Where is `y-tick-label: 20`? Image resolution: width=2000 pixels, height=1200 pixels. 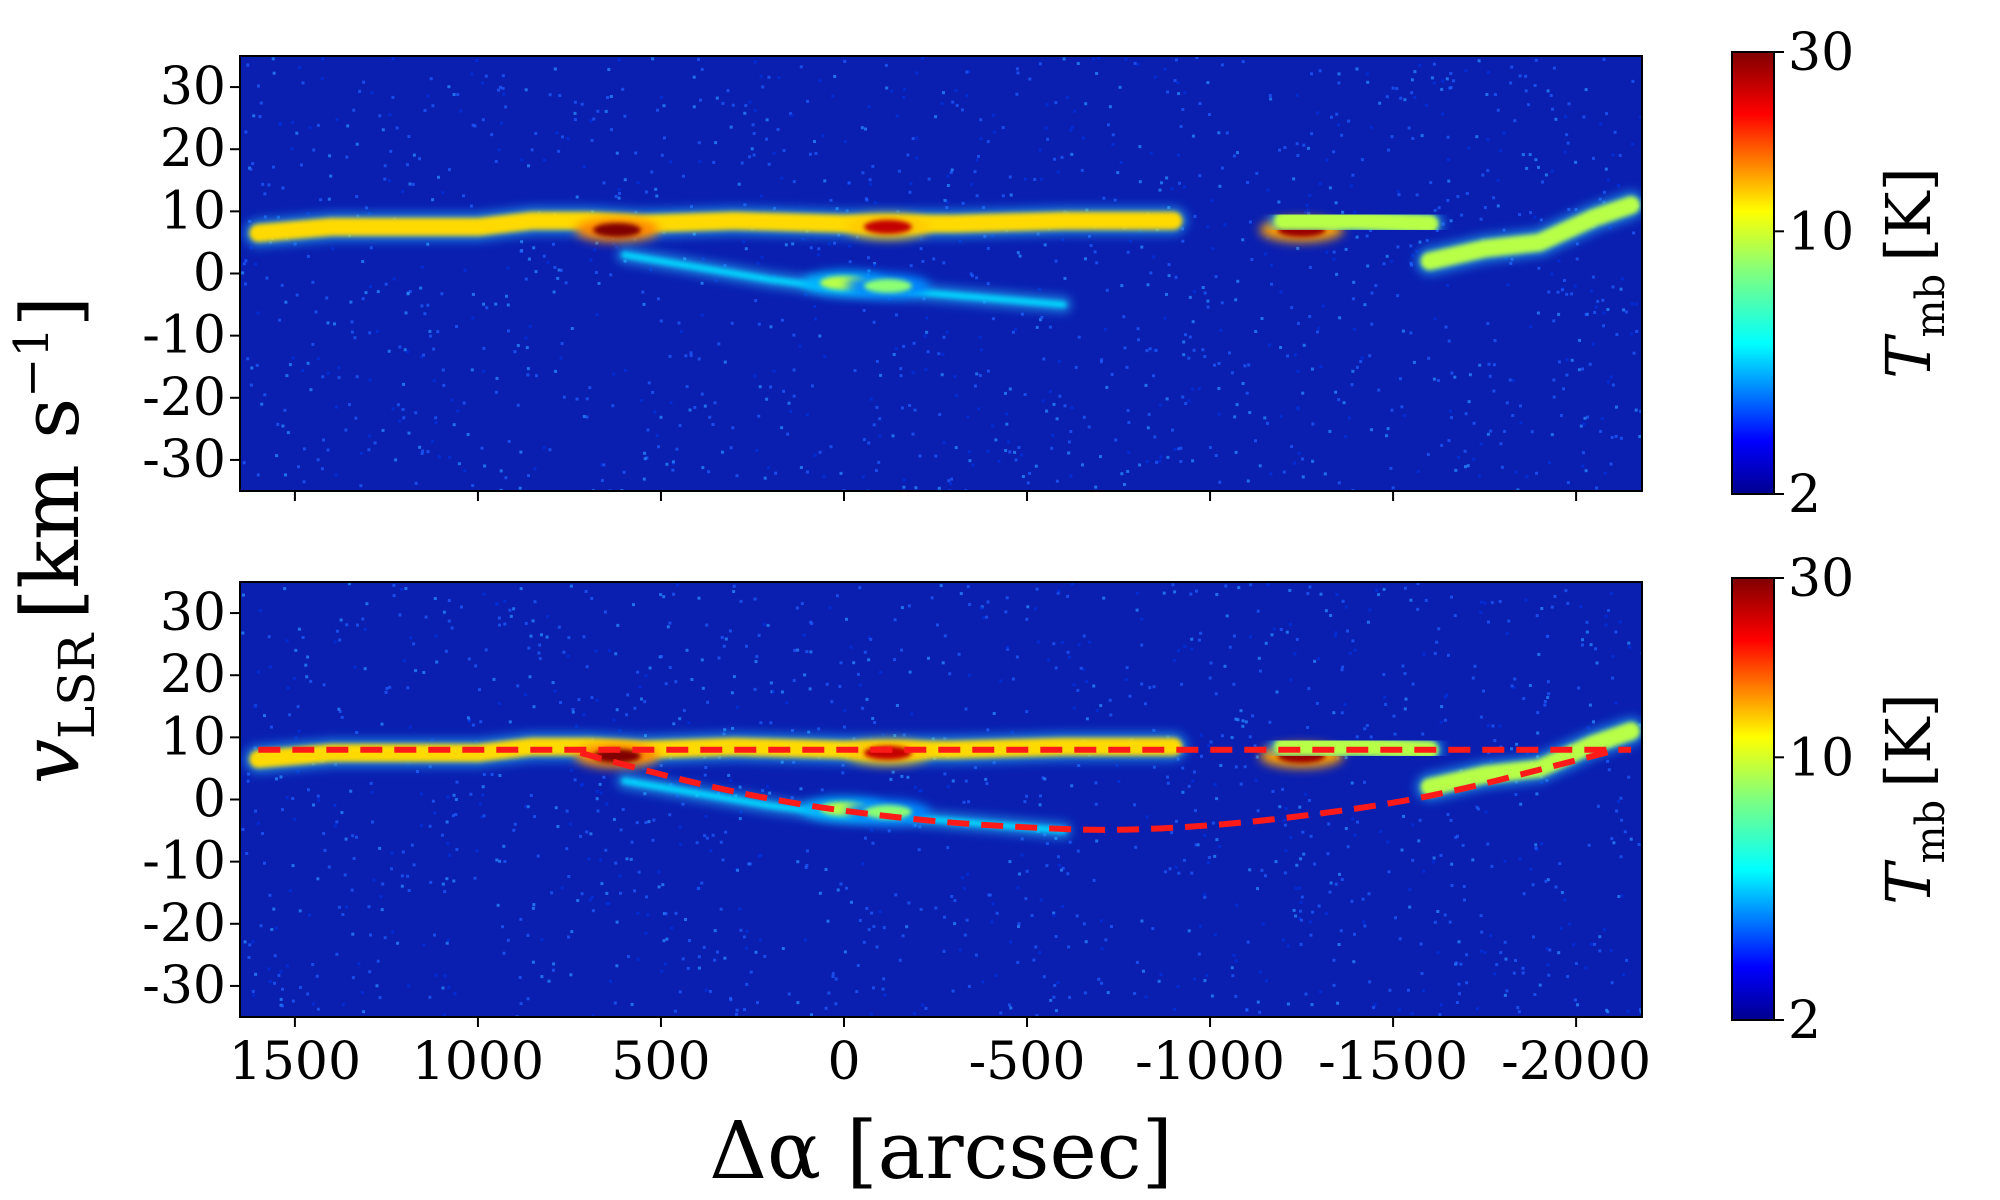 y-tick-label: 20 is located at coordinates (193, 149).